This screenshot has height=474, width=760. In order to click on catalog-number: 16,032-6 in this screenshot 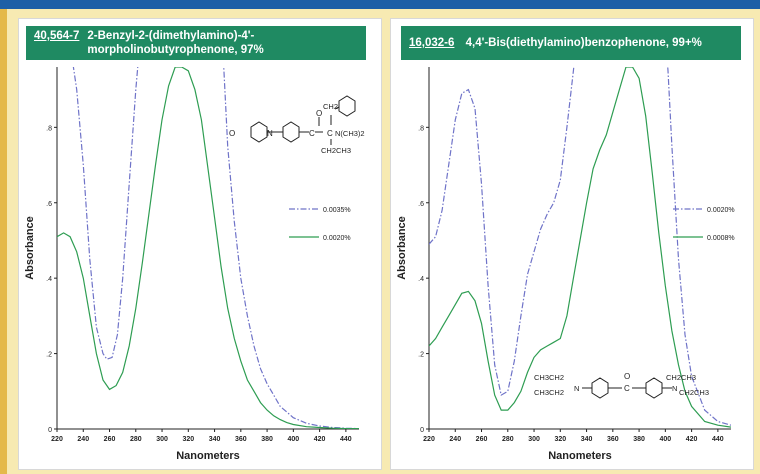, I will do `click(432, 43)`.